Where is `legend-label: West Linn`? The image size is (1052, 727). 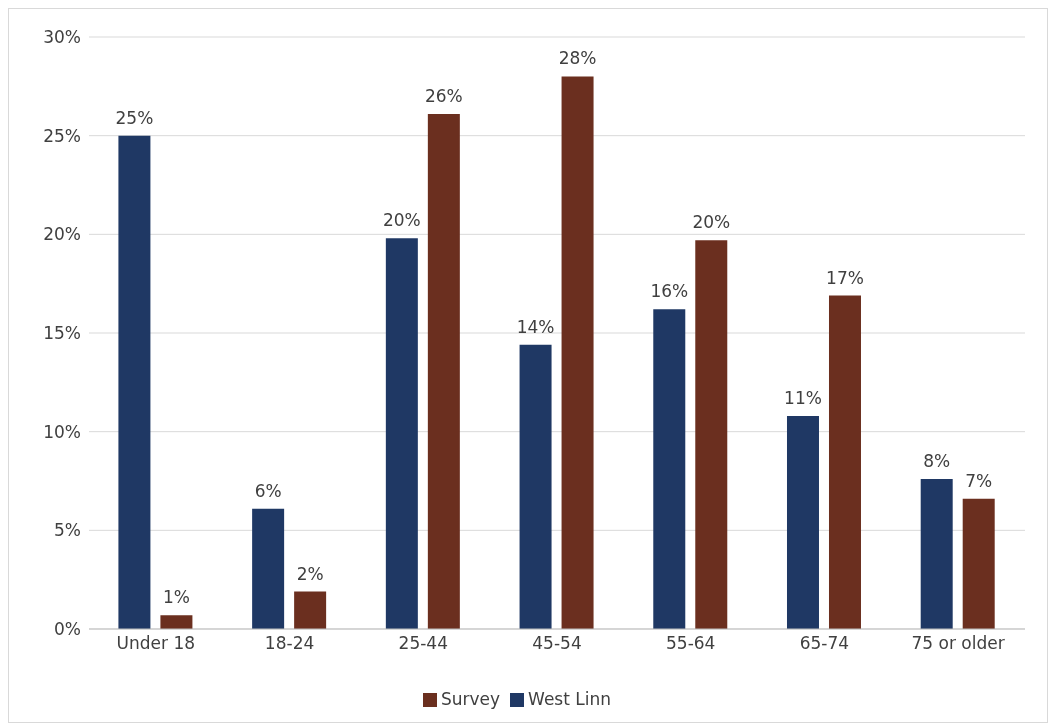
legend-label: West Linn is located at coordinates (570, 699).